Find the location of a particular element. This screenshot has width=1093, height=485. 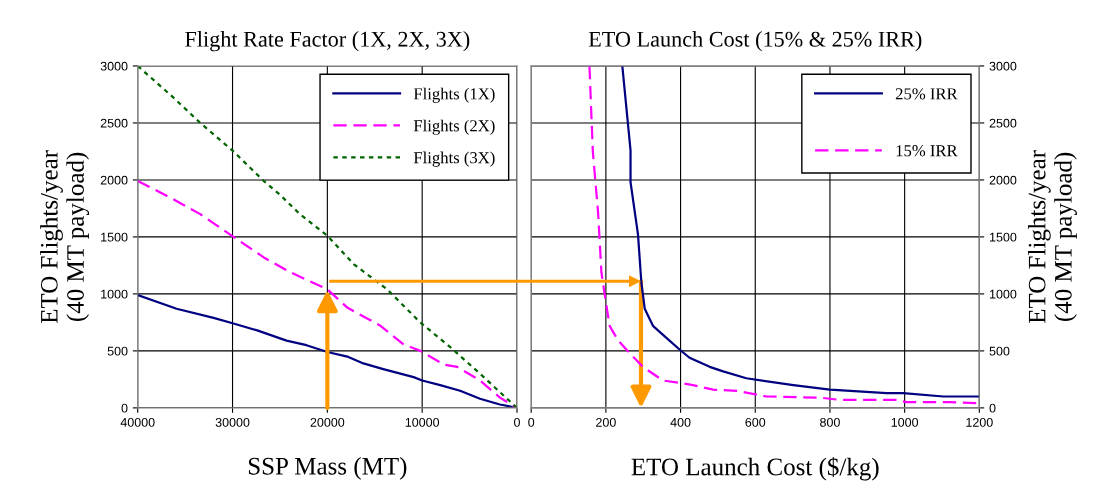

y2-tick-label: 1000 is located at coordinates (1003, 294).